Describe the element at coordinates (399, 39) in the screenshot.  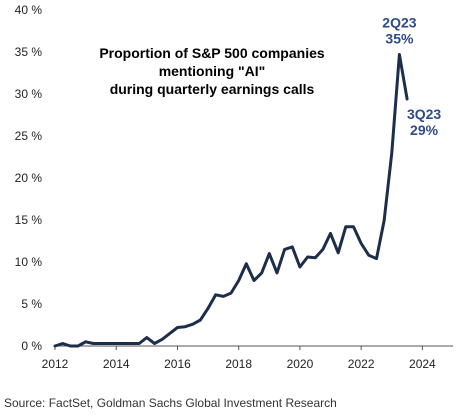
I see `annotation-2q23: 35%` at that location.